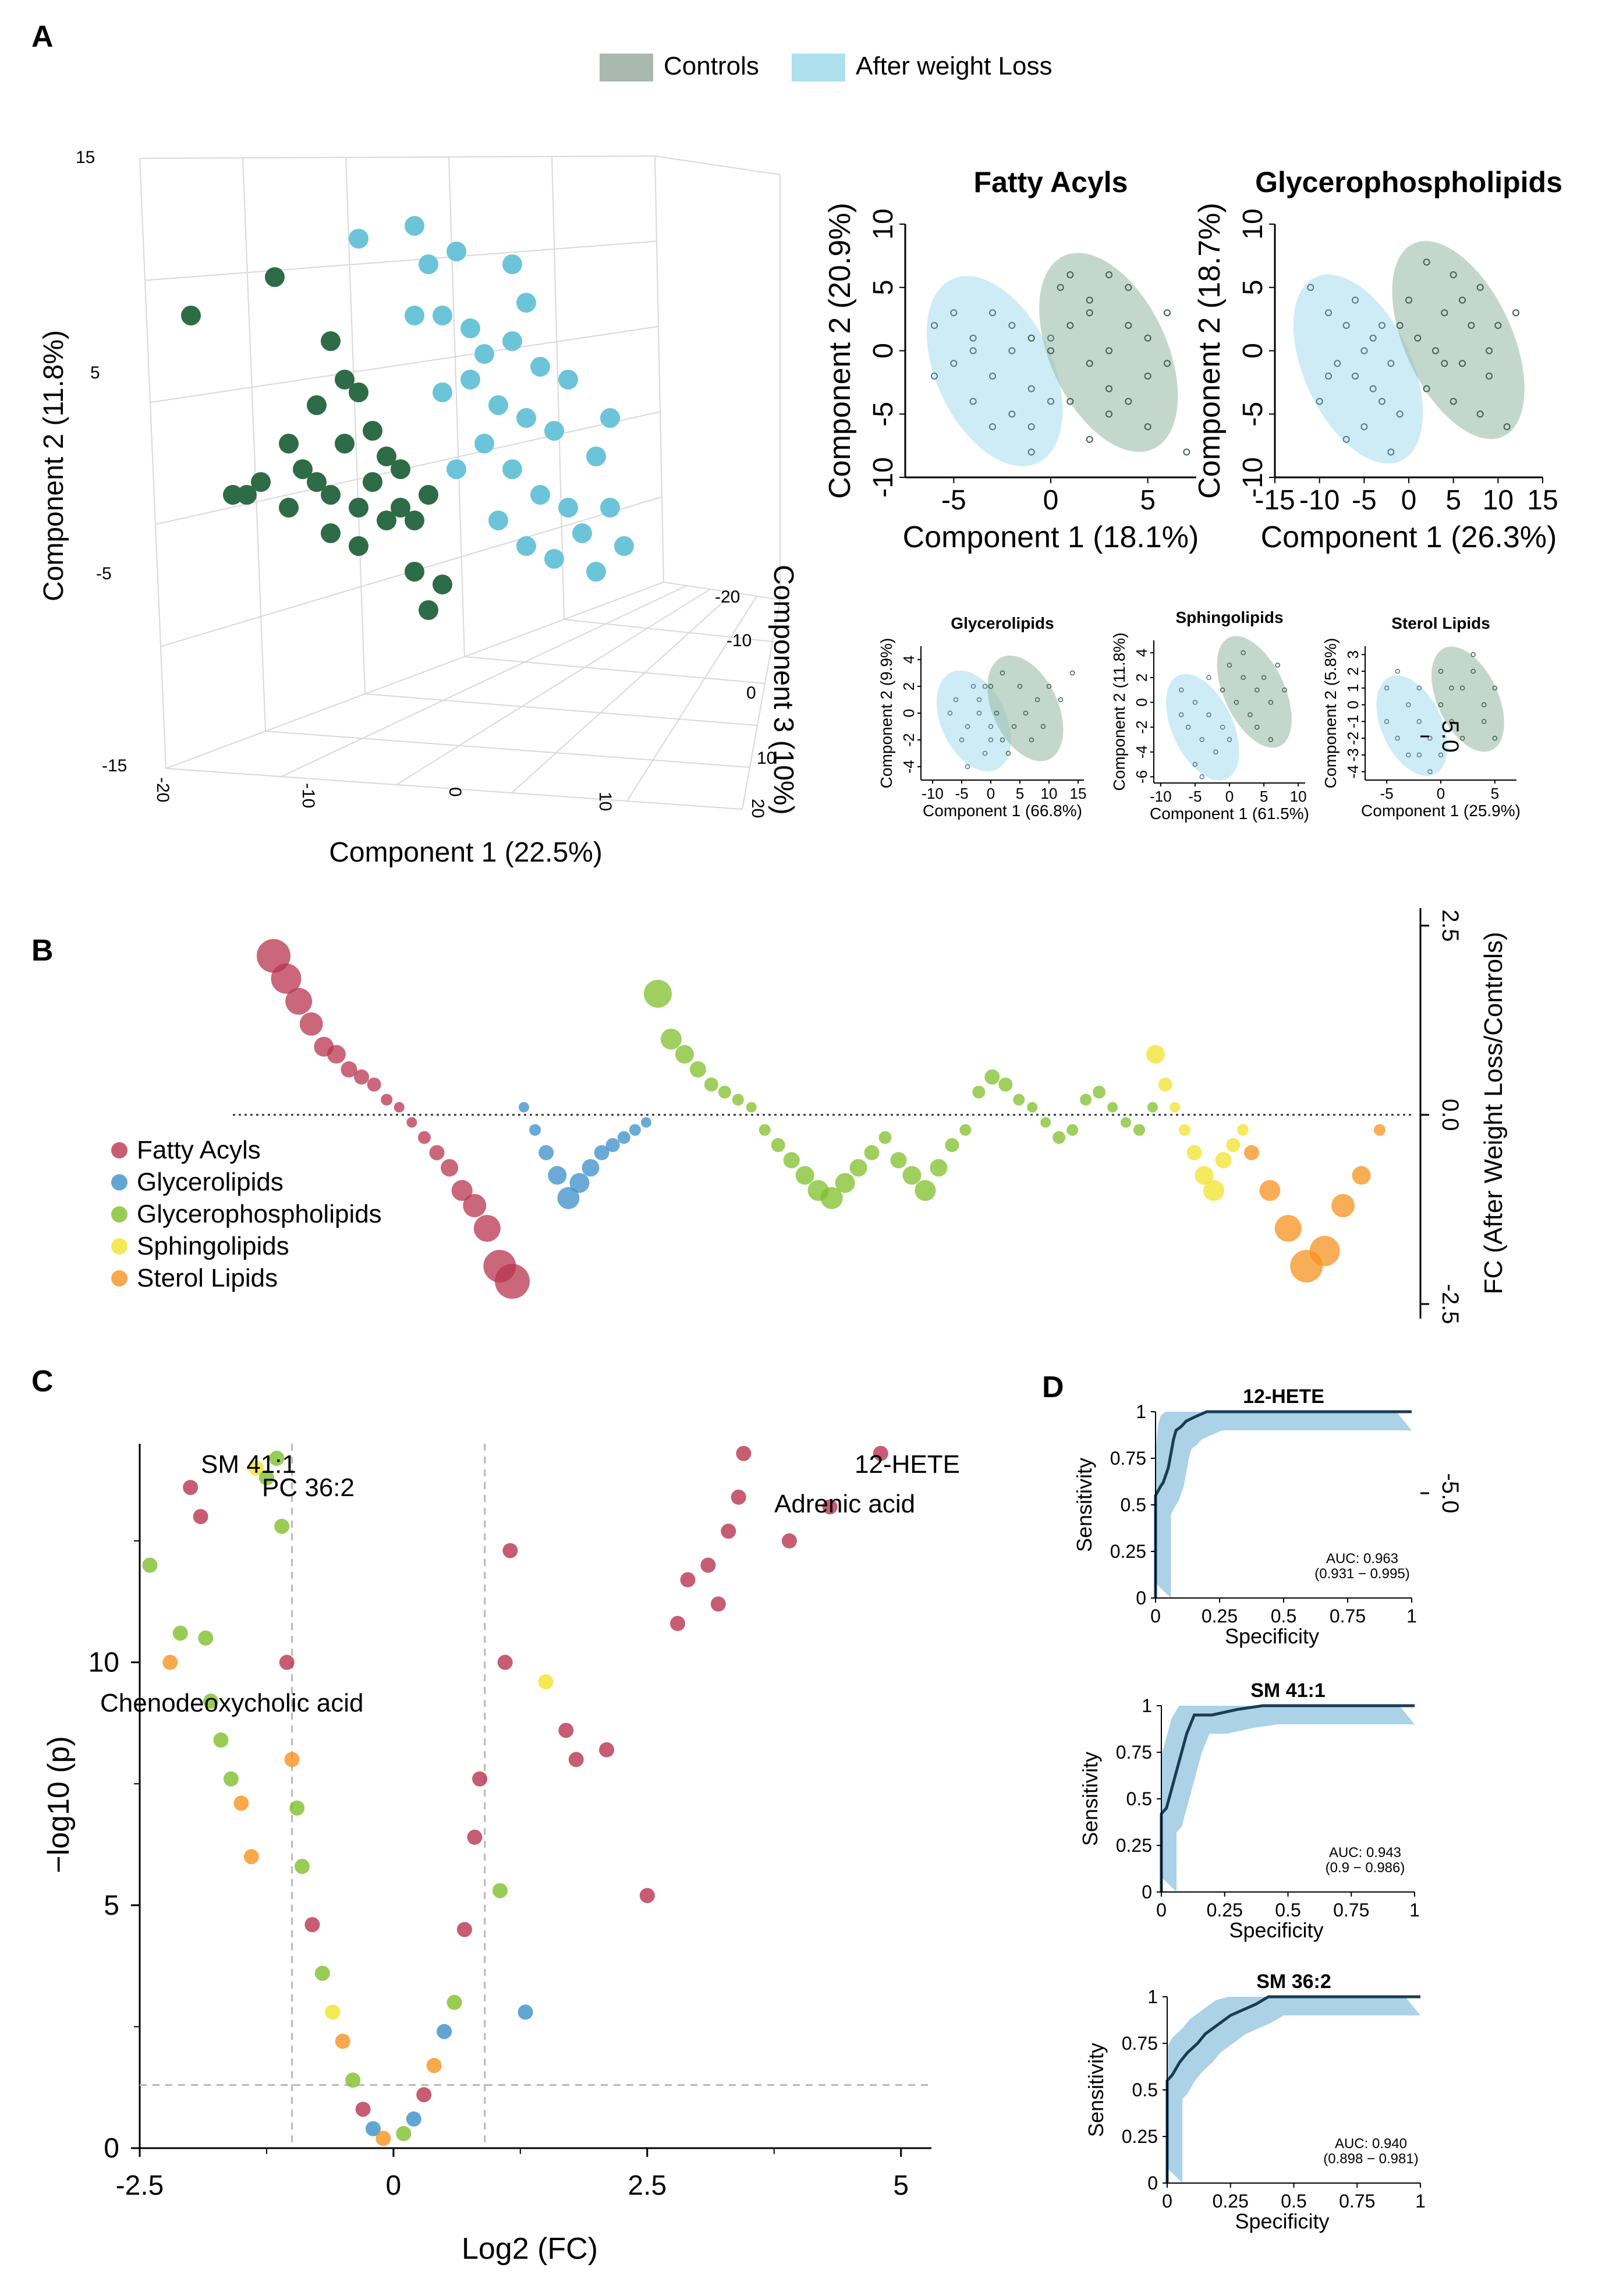  I want to click on pls-ellipse-controls, so click(1458, 340).